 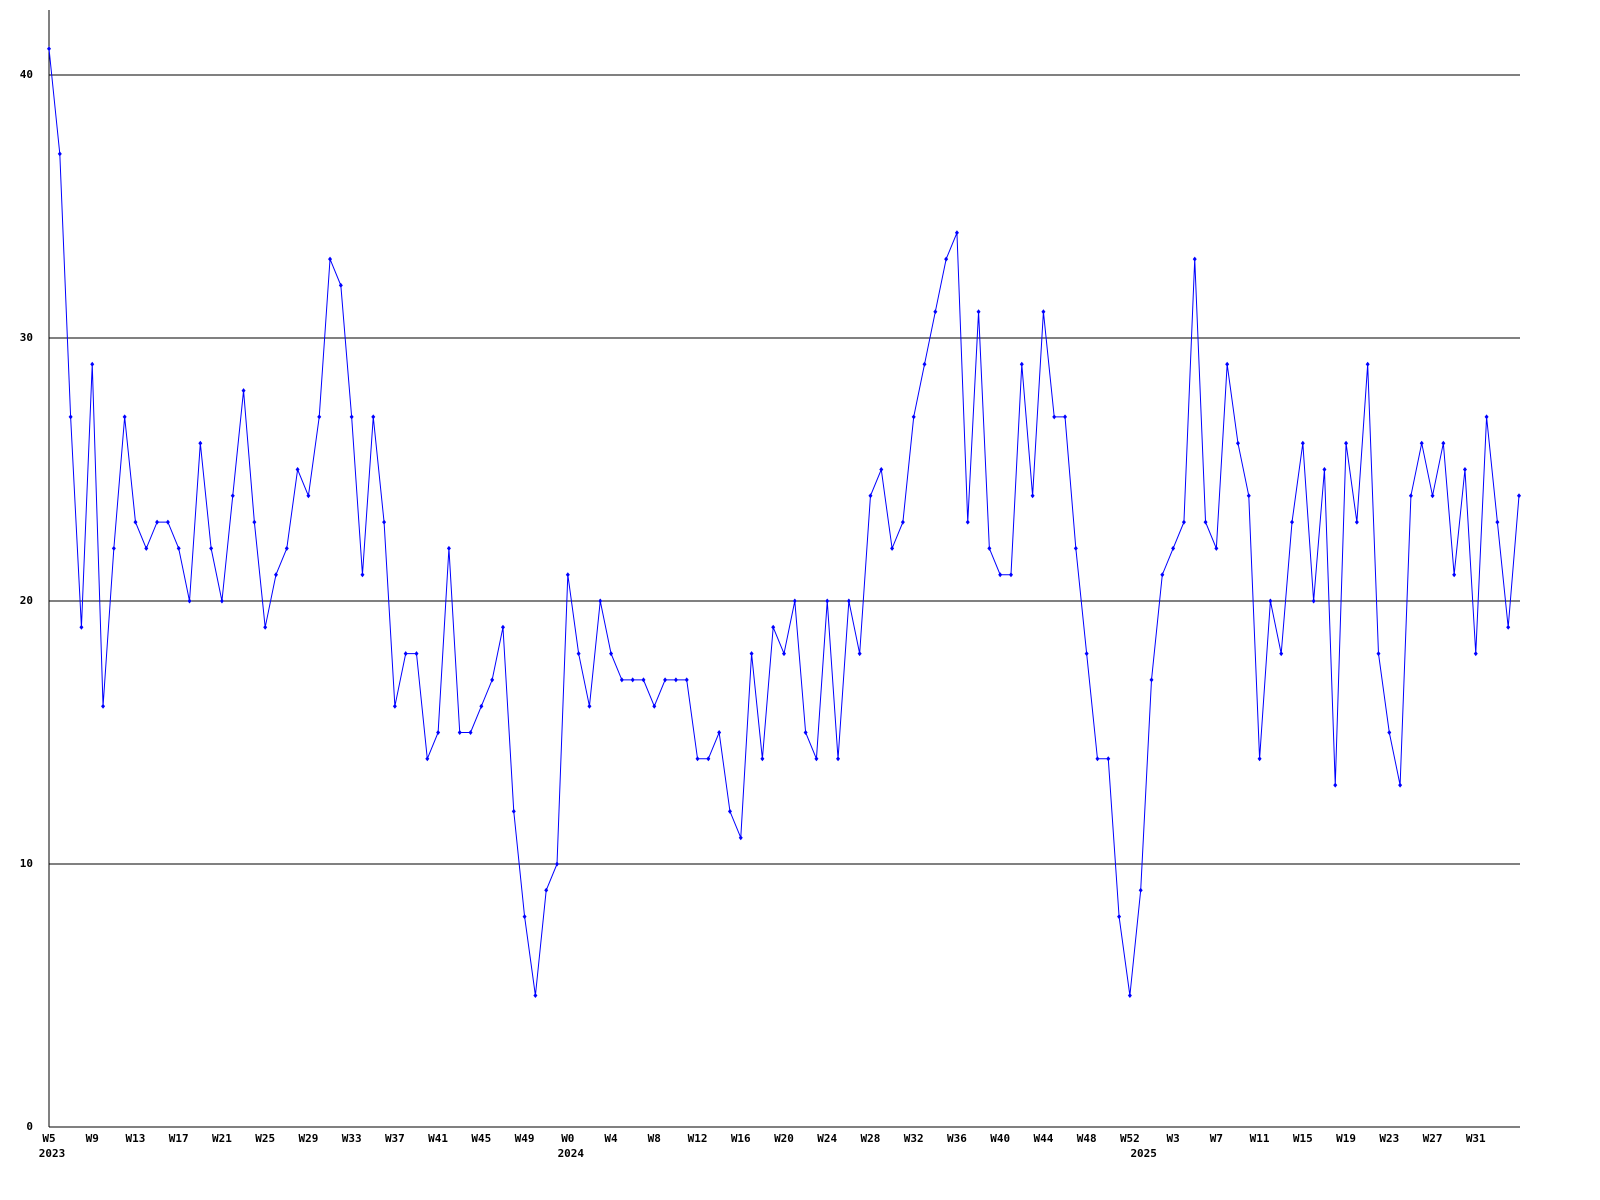 I want to click on x-tick-label: W44, so click(x=1043, y=1138).